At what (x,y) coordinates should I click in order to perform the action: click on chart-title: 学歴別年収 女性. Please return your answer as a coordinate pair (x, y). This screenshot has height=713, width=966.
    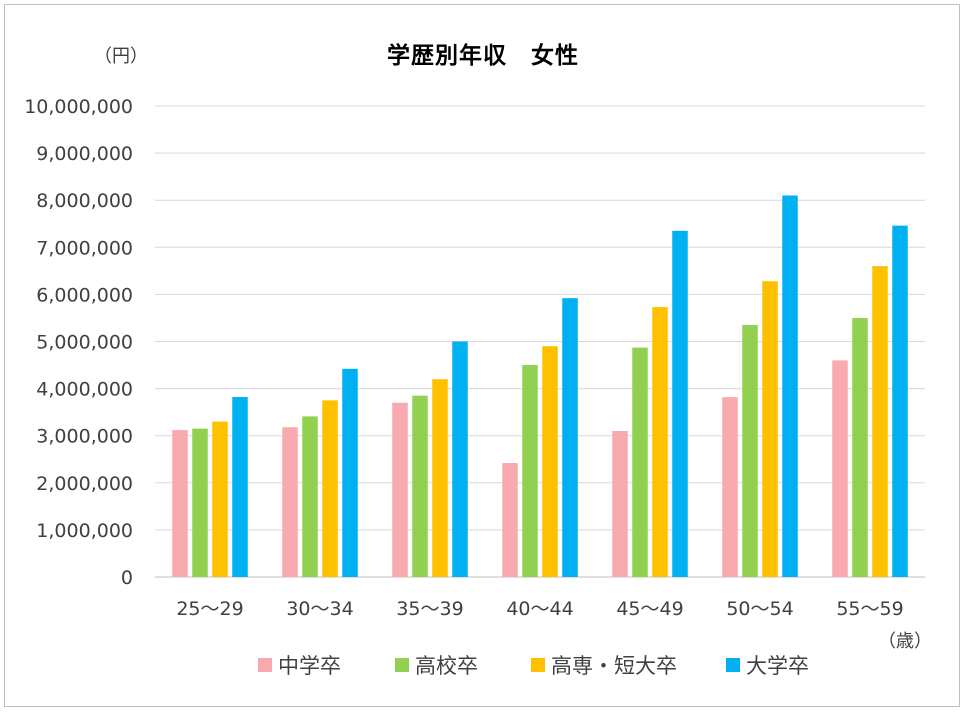
    Looking at the image, I should click on (483, 56).